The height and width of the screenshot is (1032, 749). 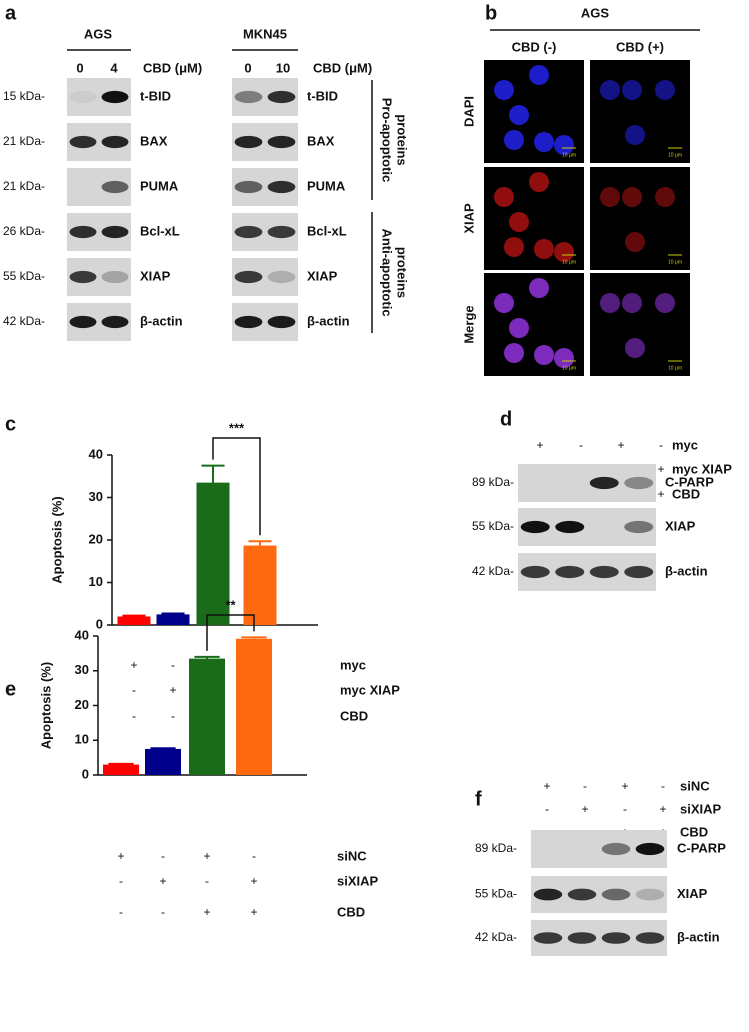 I want to click on column-label: CBD (-), so click(x=534, y=46).